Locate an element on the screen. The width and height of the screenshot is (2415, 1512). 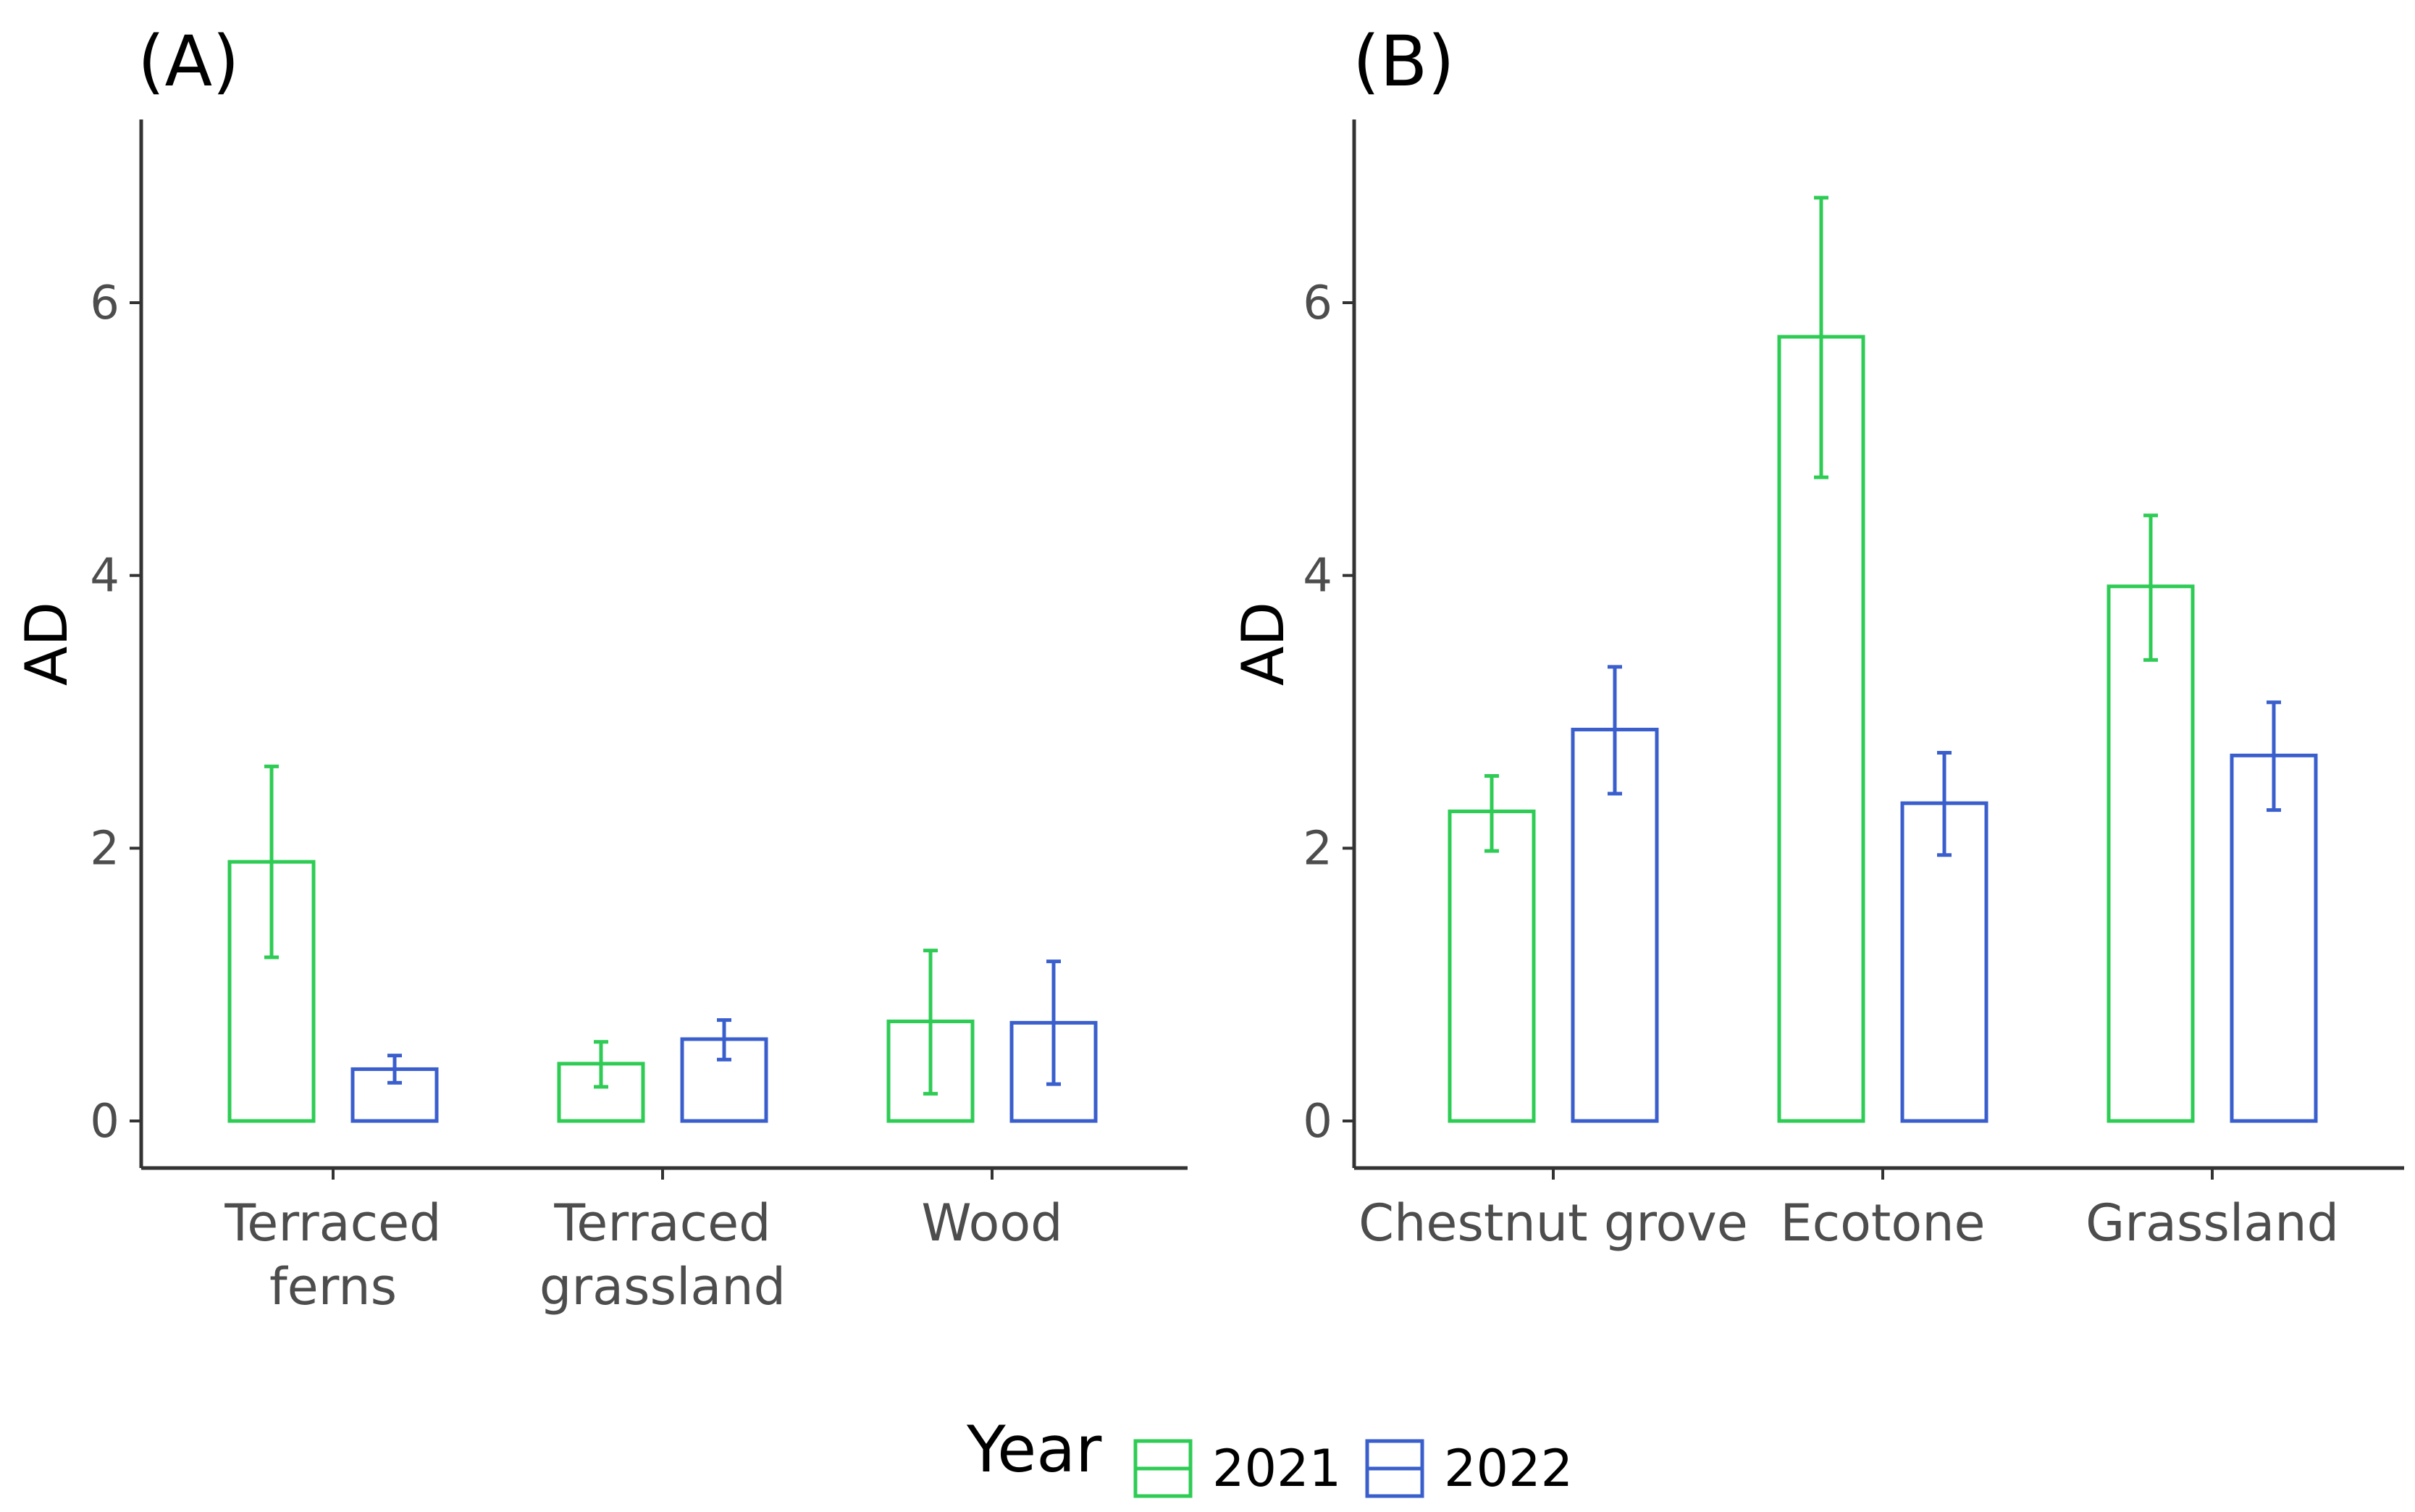
legend: Year 2021 2022 is located at coordinates (1269, 1455).